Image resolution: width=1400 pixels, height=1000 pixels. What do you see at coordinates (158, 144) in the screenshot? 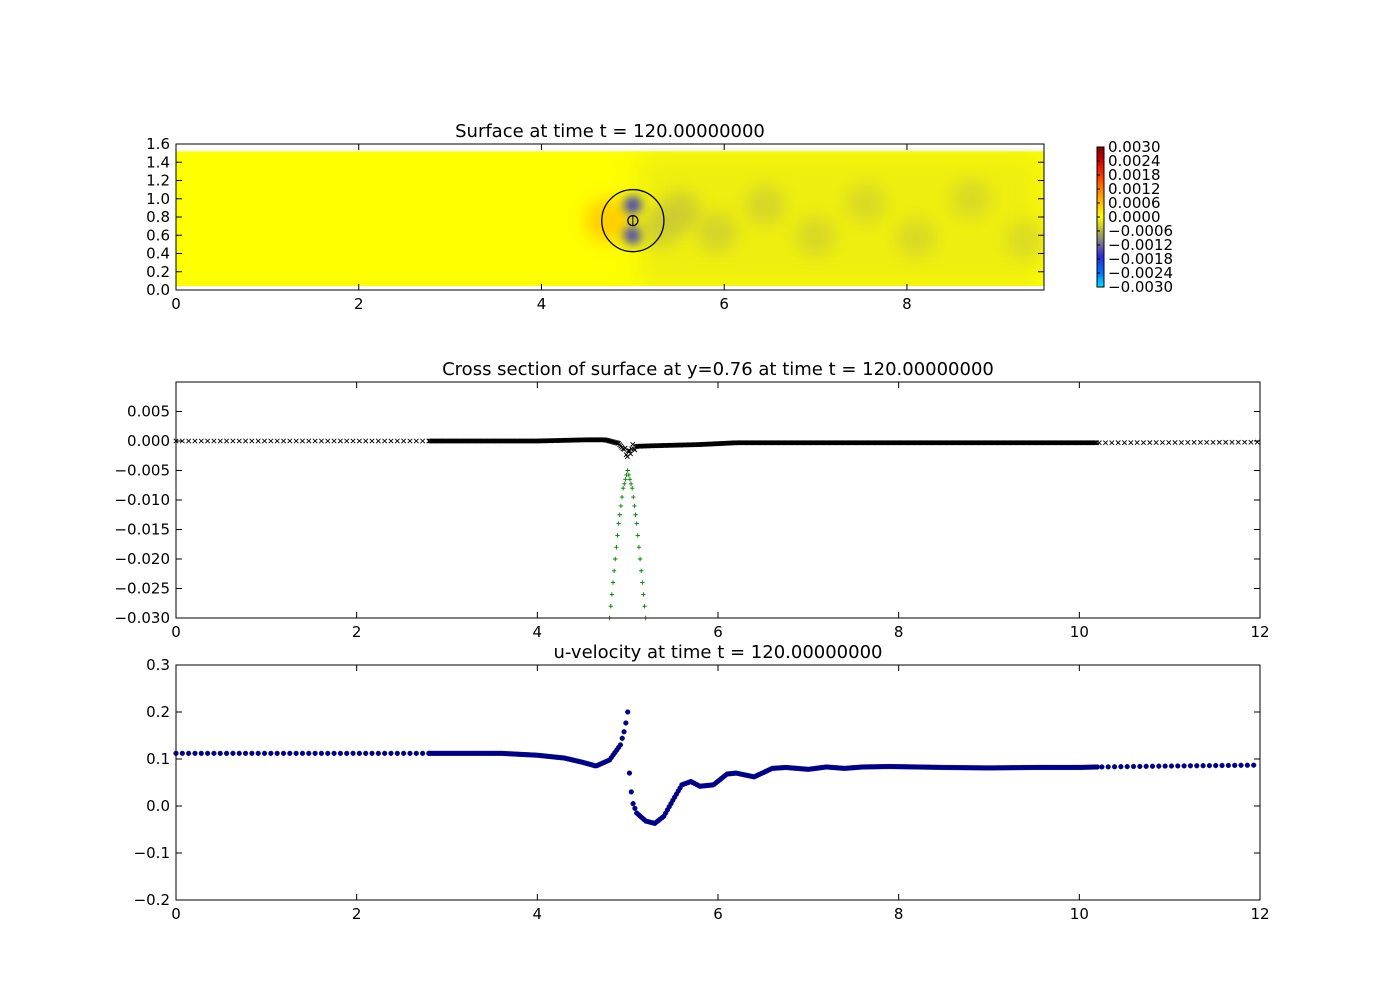
I see `y-tick-label: 1.6` at bounding box center [158, 144].